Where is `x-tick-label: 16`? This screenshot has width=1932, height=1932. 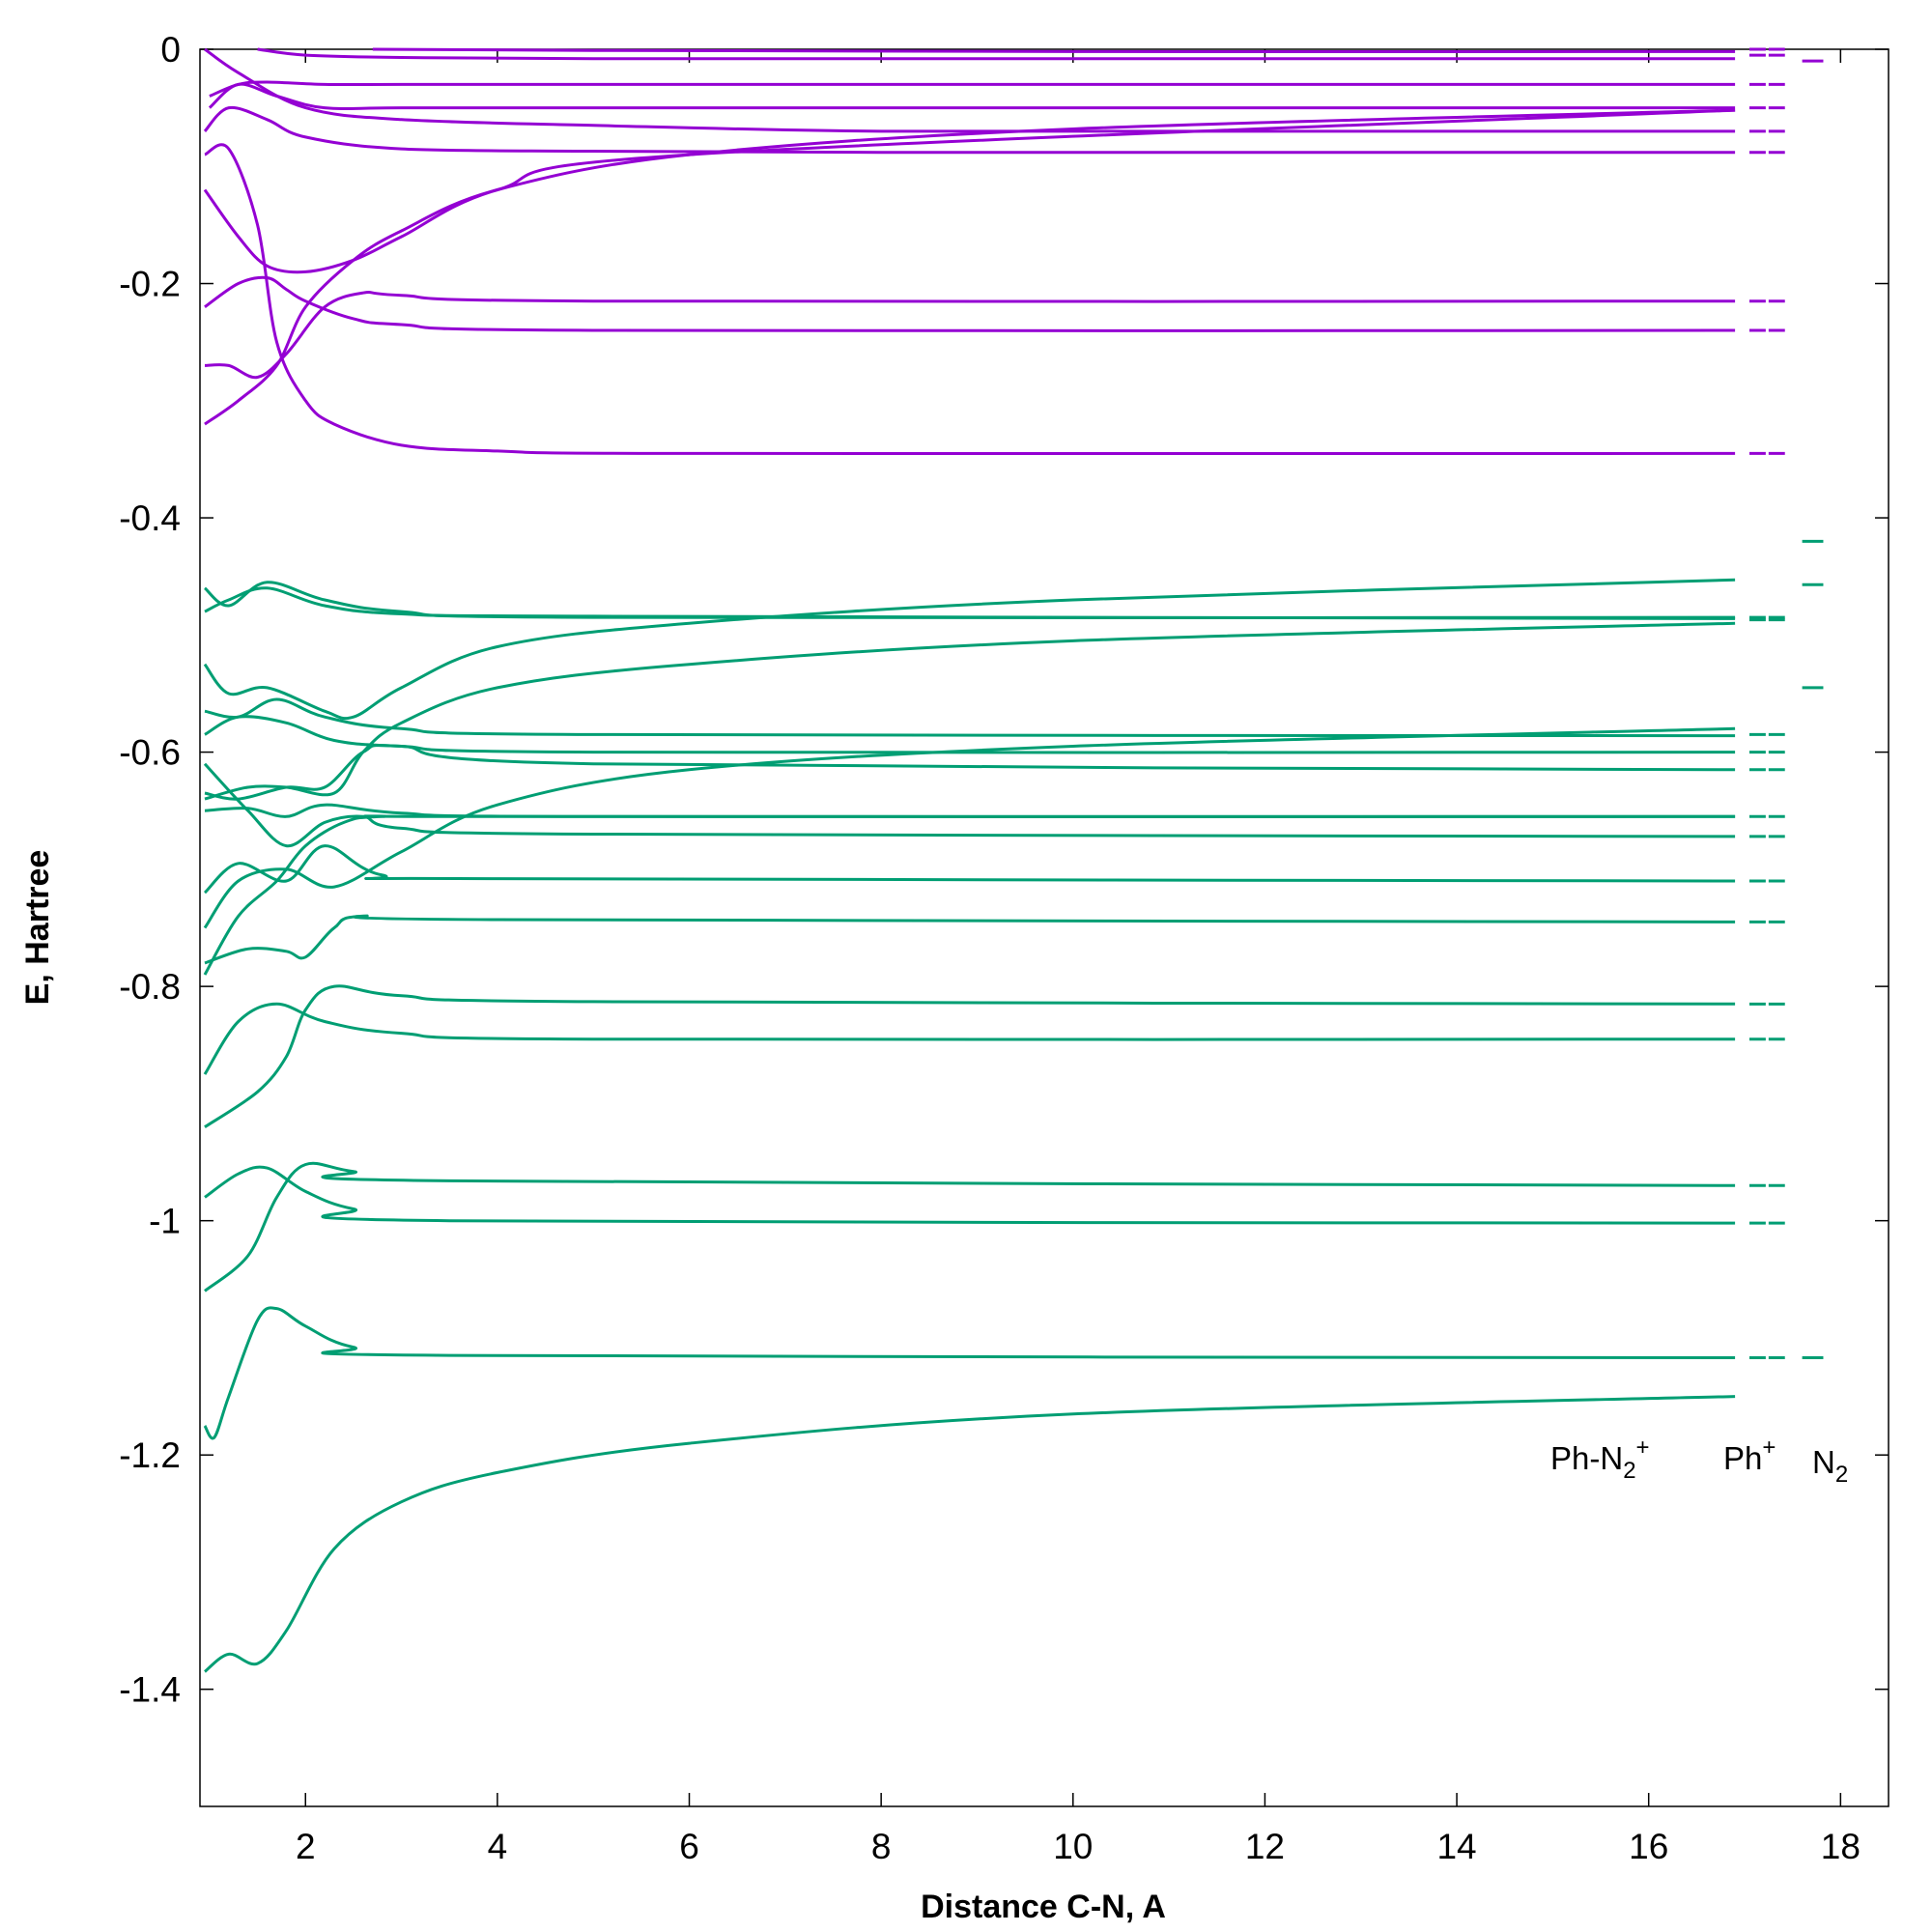 x-tick-label: 16 is located at coordinates (1648, 1846).